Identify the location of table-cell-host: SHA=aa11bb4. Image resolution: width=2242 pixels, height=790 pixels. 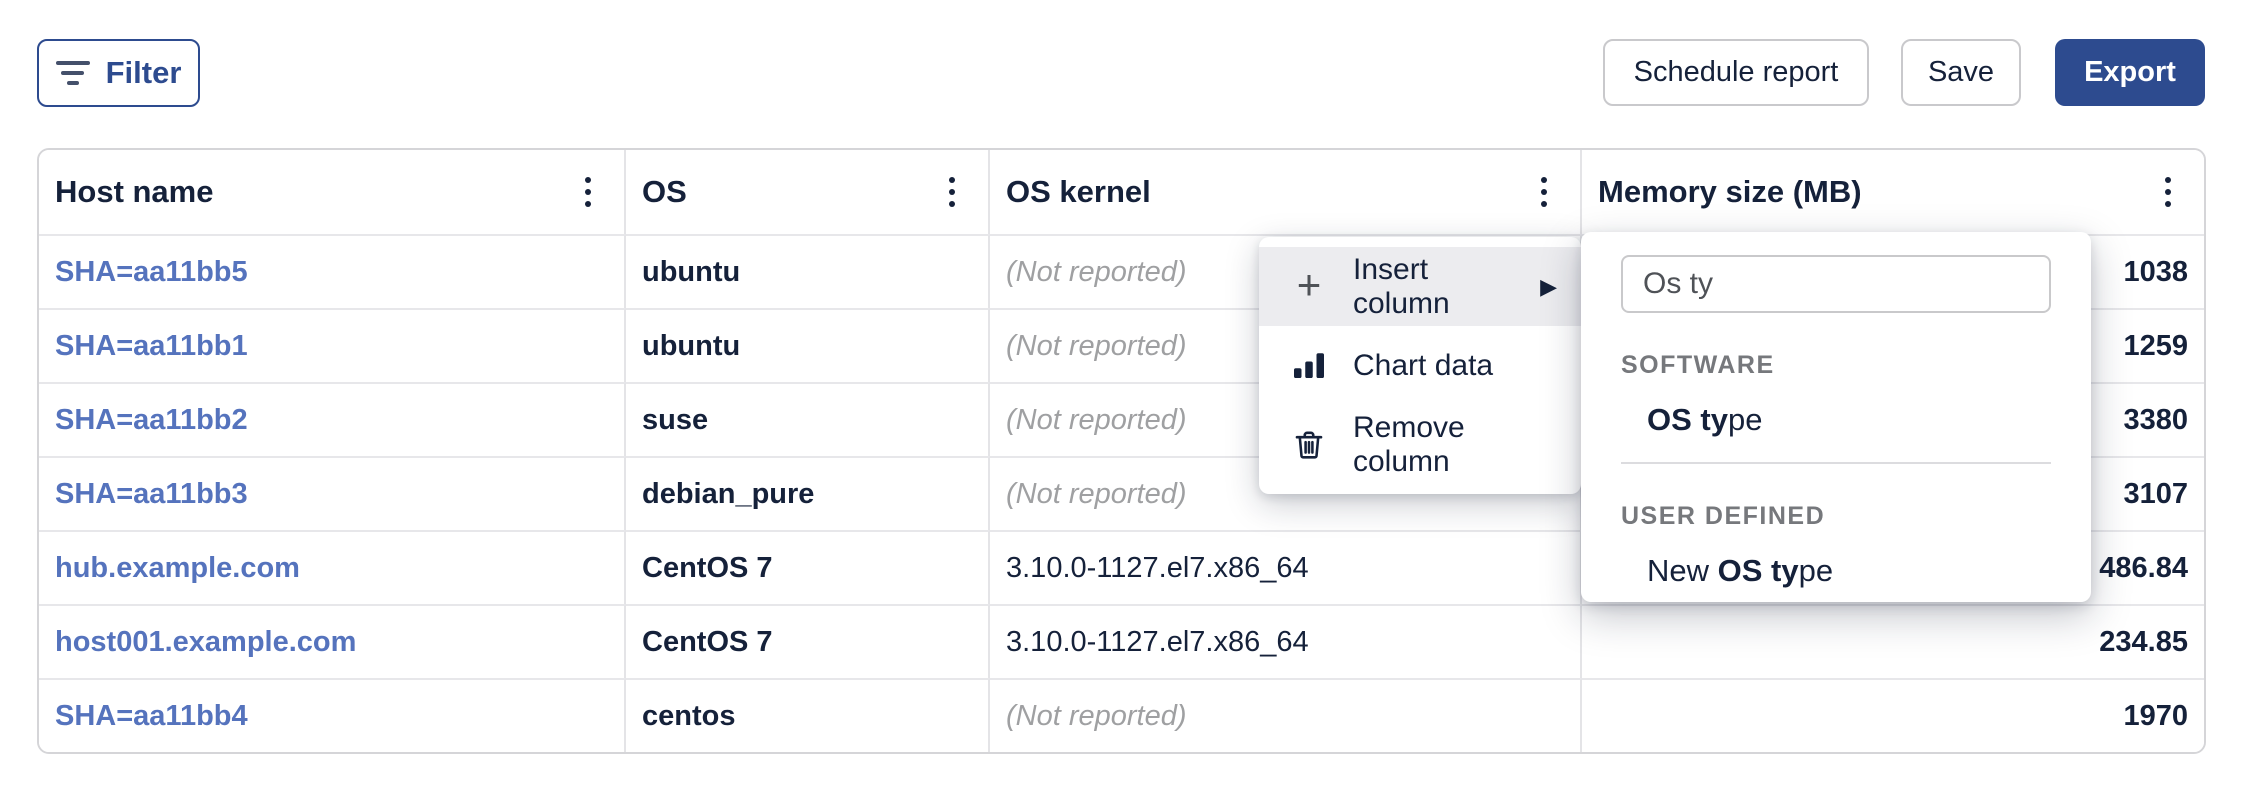
(332, 715).